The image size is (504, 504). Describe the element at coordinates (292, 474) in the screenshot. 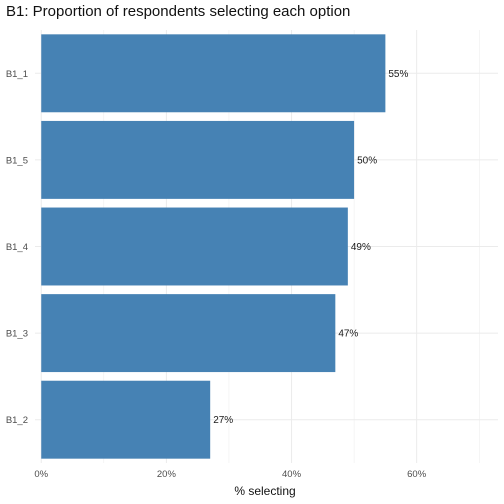

I see `x-tick-label: 40%` at that location.